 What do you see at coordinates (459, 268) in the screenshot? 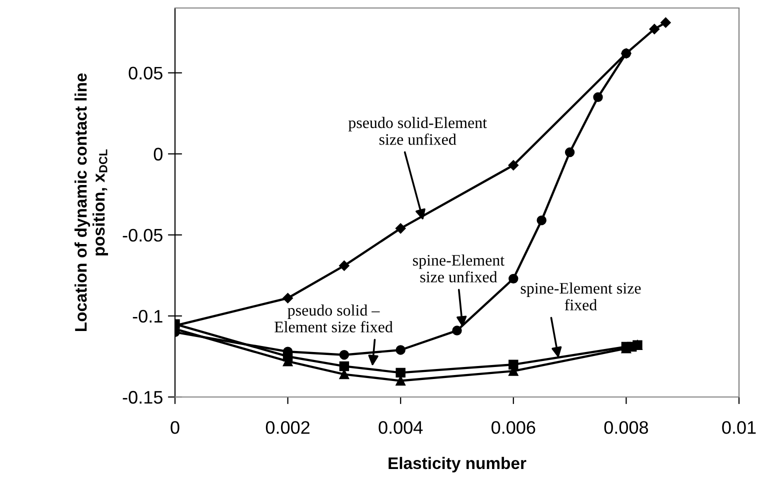
I see `annotation: spine-Element size unfixed` at bounding box center [459, 268].